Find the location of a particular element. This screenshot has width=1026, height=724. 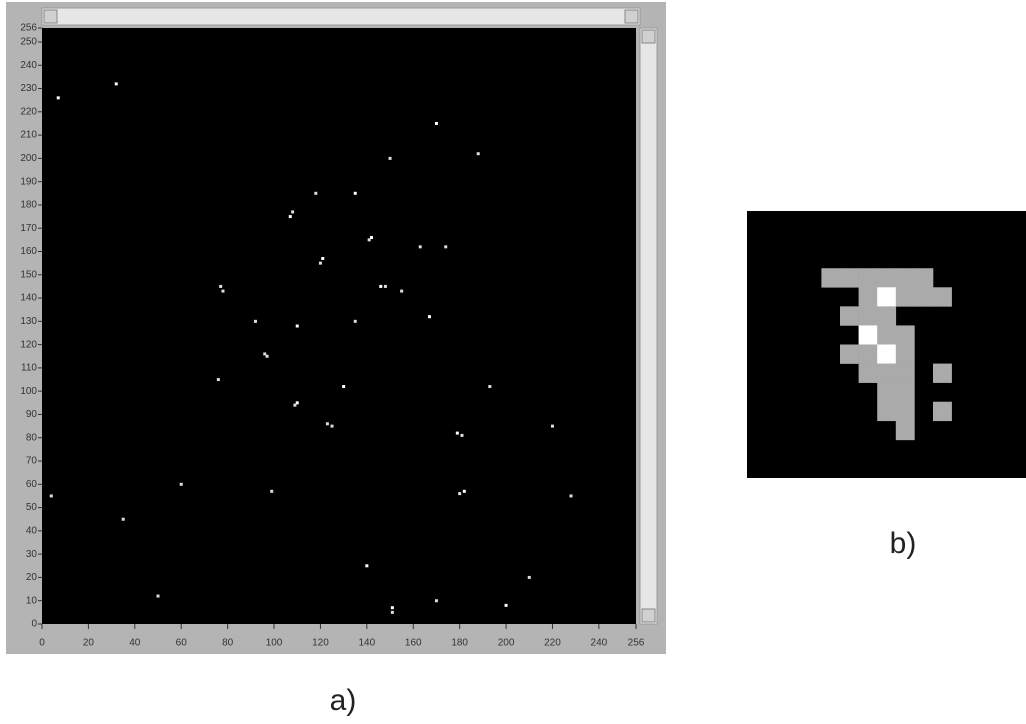

y-tick-label: 0 is located at coordinates (34, 624).